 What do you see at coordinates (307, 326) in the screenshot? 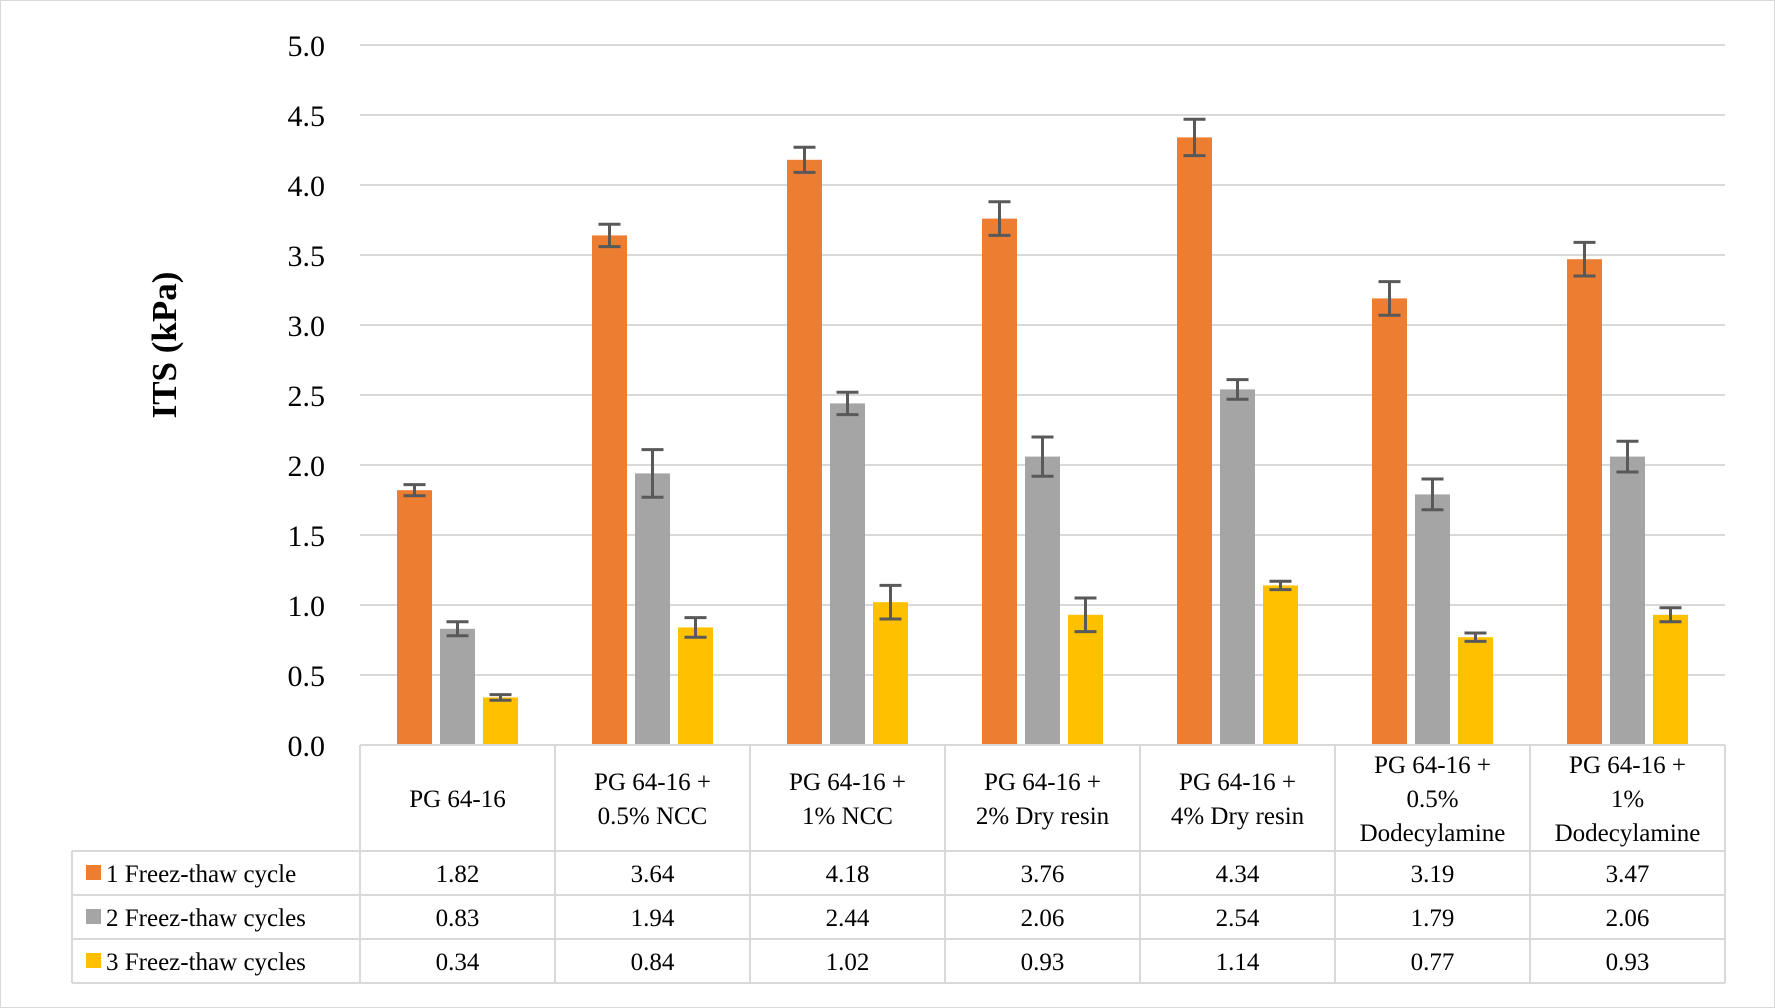
I see `y-tick-label: 3.0` at bounding box center [307, 326].